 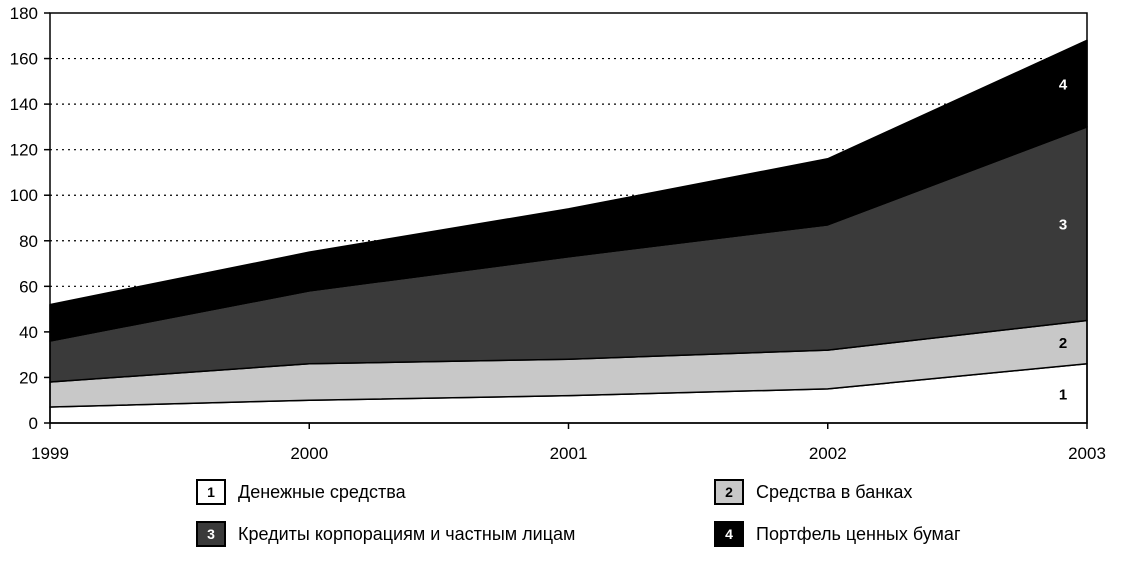 I want to click on legend-label: Портфель ценных бумаг, so click(x=858, y=533).